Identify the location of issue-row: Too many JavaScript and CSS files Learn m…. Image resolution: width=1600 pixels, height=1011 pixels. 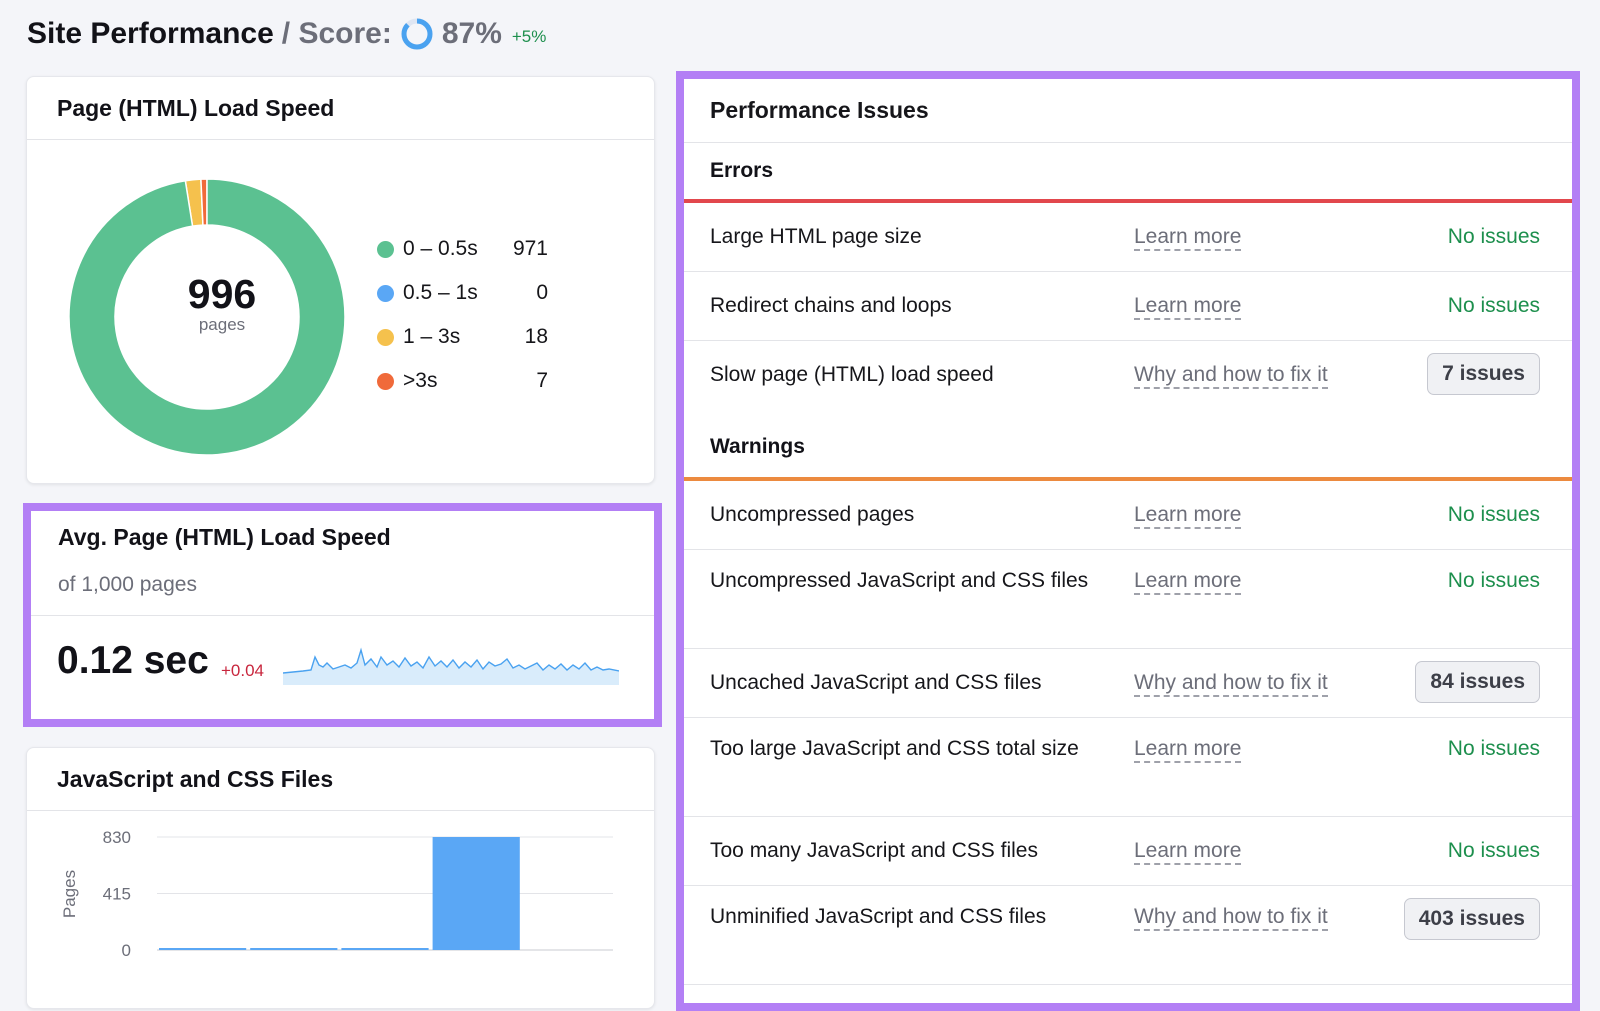
(1128, 851).